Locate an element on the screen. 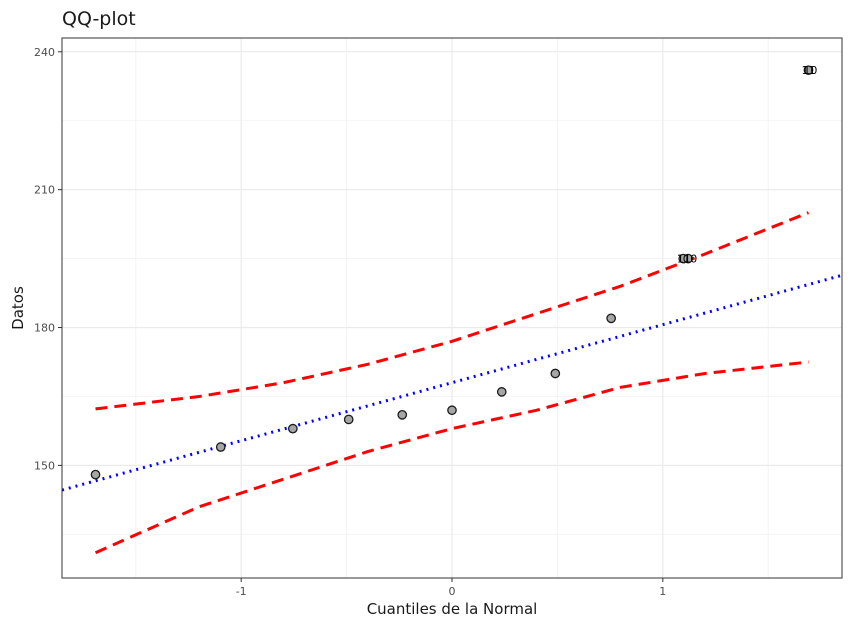 Image resolution: width=863 pixels, height=626 pixels. y-tick-label-1: 180 is located at coordinates (44, 328).